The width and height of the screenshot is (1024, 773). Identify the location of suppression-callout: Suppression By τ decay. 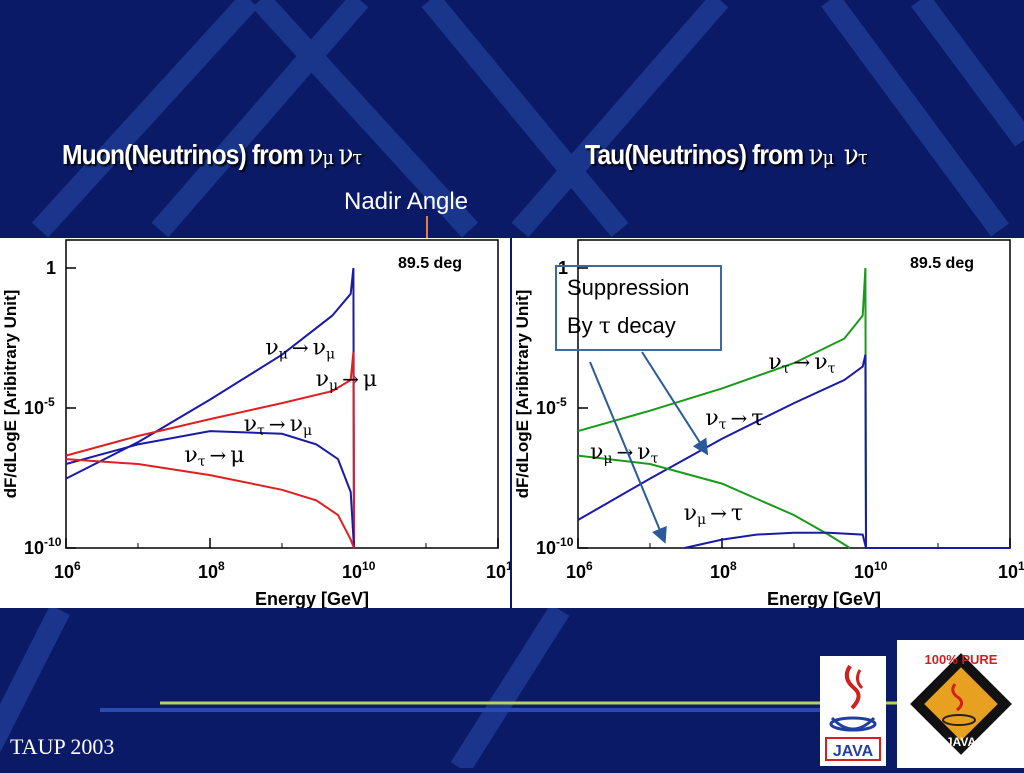
(638, 308).